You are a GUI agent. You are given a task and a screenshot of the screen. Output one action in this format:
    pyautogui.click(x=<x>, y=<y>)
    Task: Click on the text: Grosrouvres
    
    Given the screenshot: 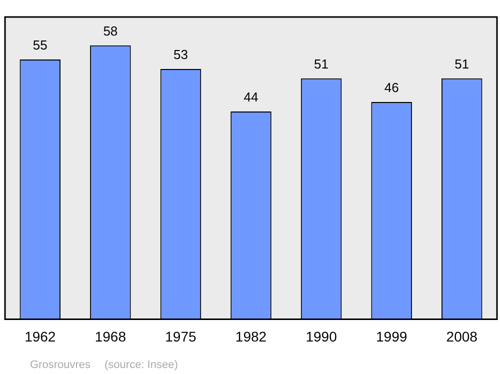 What is the action you would take?
    pyautogui.click(x=61, y=365)
    